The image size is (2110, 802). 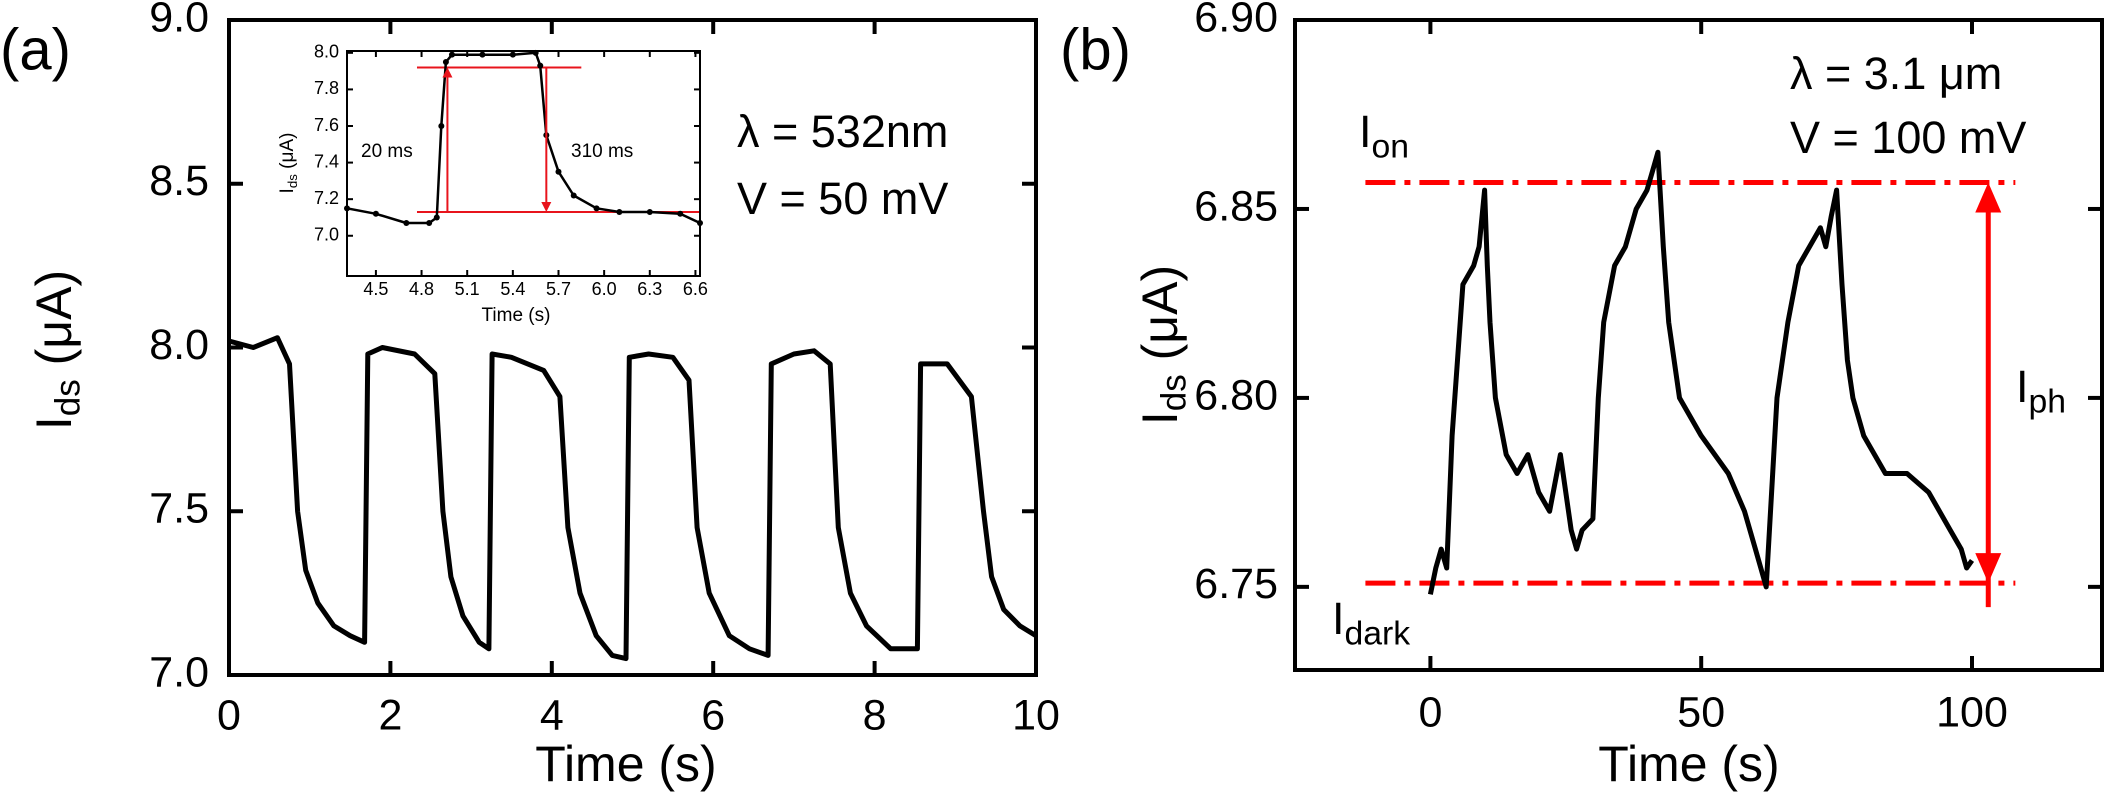 I want to click on x-tick-label: 6, so click(x=713, y=715).